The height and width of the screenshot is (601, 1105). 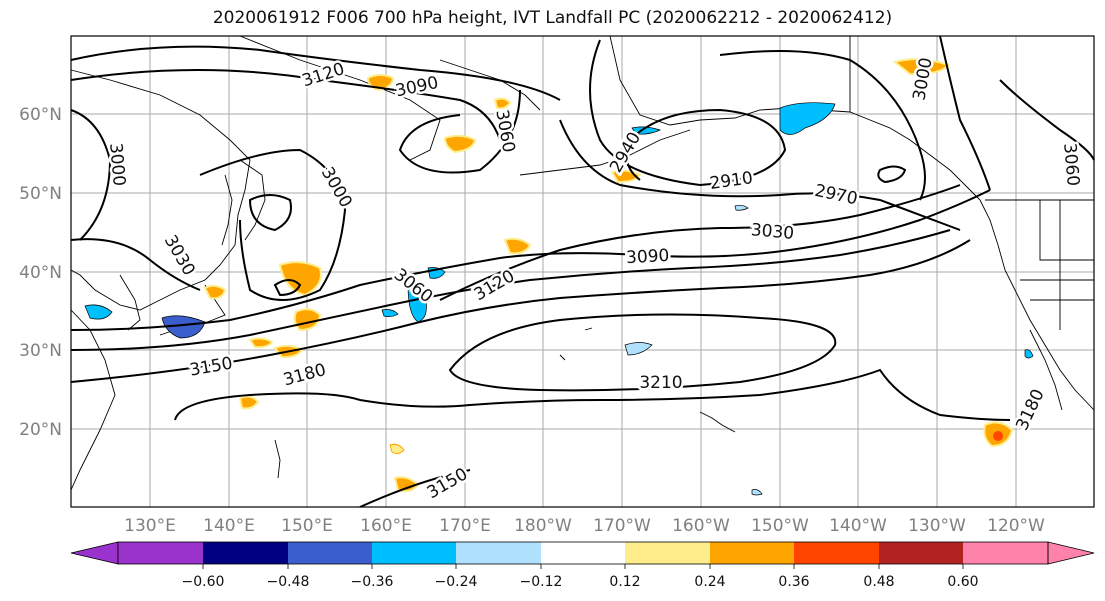 What do you see at coordinates (605, 152) in the screenshot?
I see `coast-aleutians` at bounding box center [605, 152].